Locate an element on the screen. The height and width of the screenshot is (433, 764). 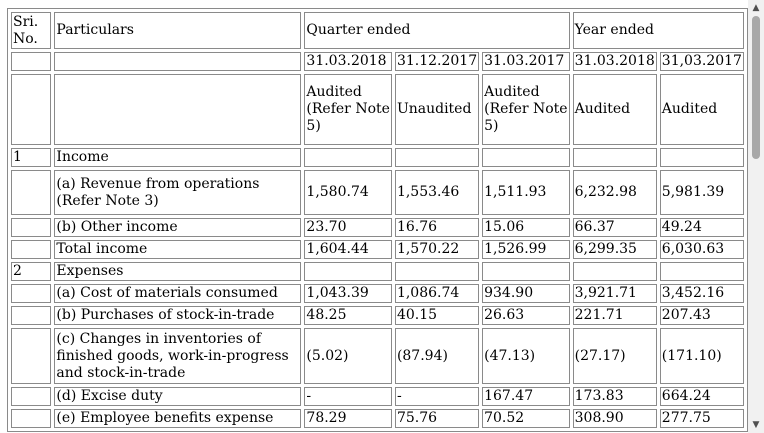
particulars-cell: (b) Other income is located at coordinates (178, 227).